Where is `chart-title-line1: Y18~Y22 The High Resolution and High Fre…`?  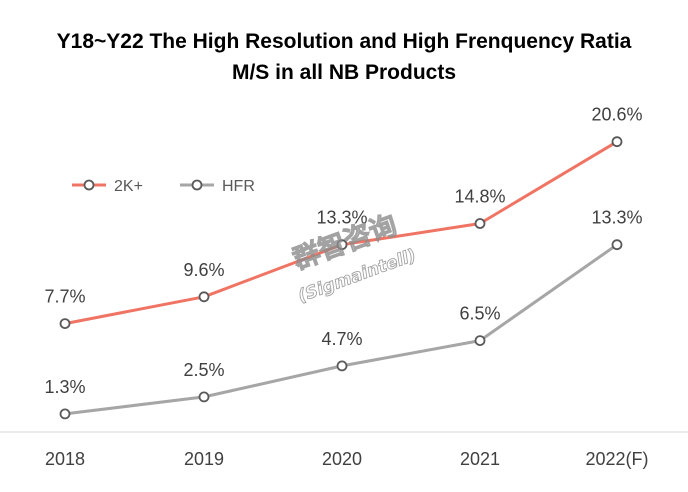
chart-title-line1: Y18~Y22 The High Resolution and High Fre… is located at coordinates (344, 41).